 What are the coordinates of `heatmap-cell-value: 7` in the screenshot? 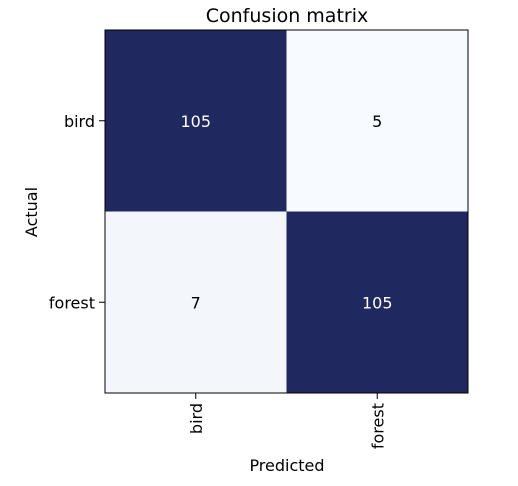 It's located at (196, 302).